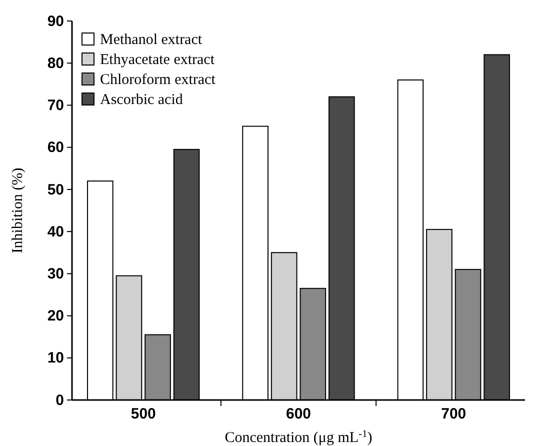  I want to click on y-tick-label: 30, so click(55, 273).